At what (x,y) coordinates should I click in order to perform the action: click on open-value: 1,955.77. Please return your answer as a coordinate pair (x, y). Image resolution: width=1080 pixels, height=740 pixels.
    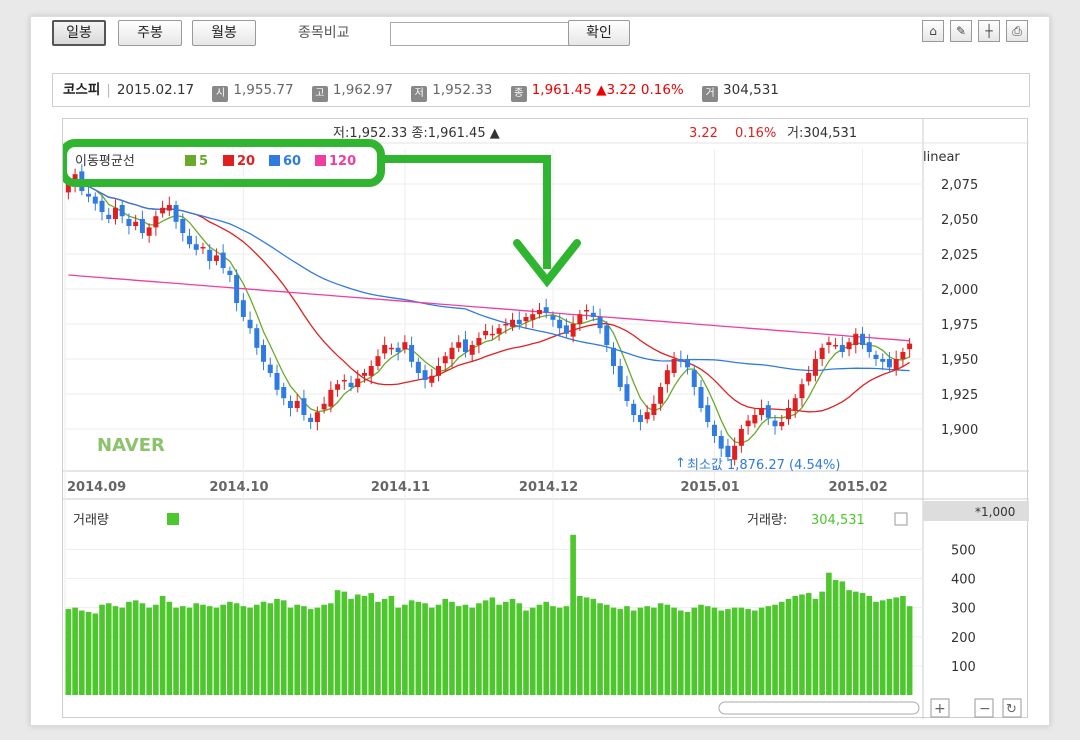
    Looking at the image, I should click on (263, 90).